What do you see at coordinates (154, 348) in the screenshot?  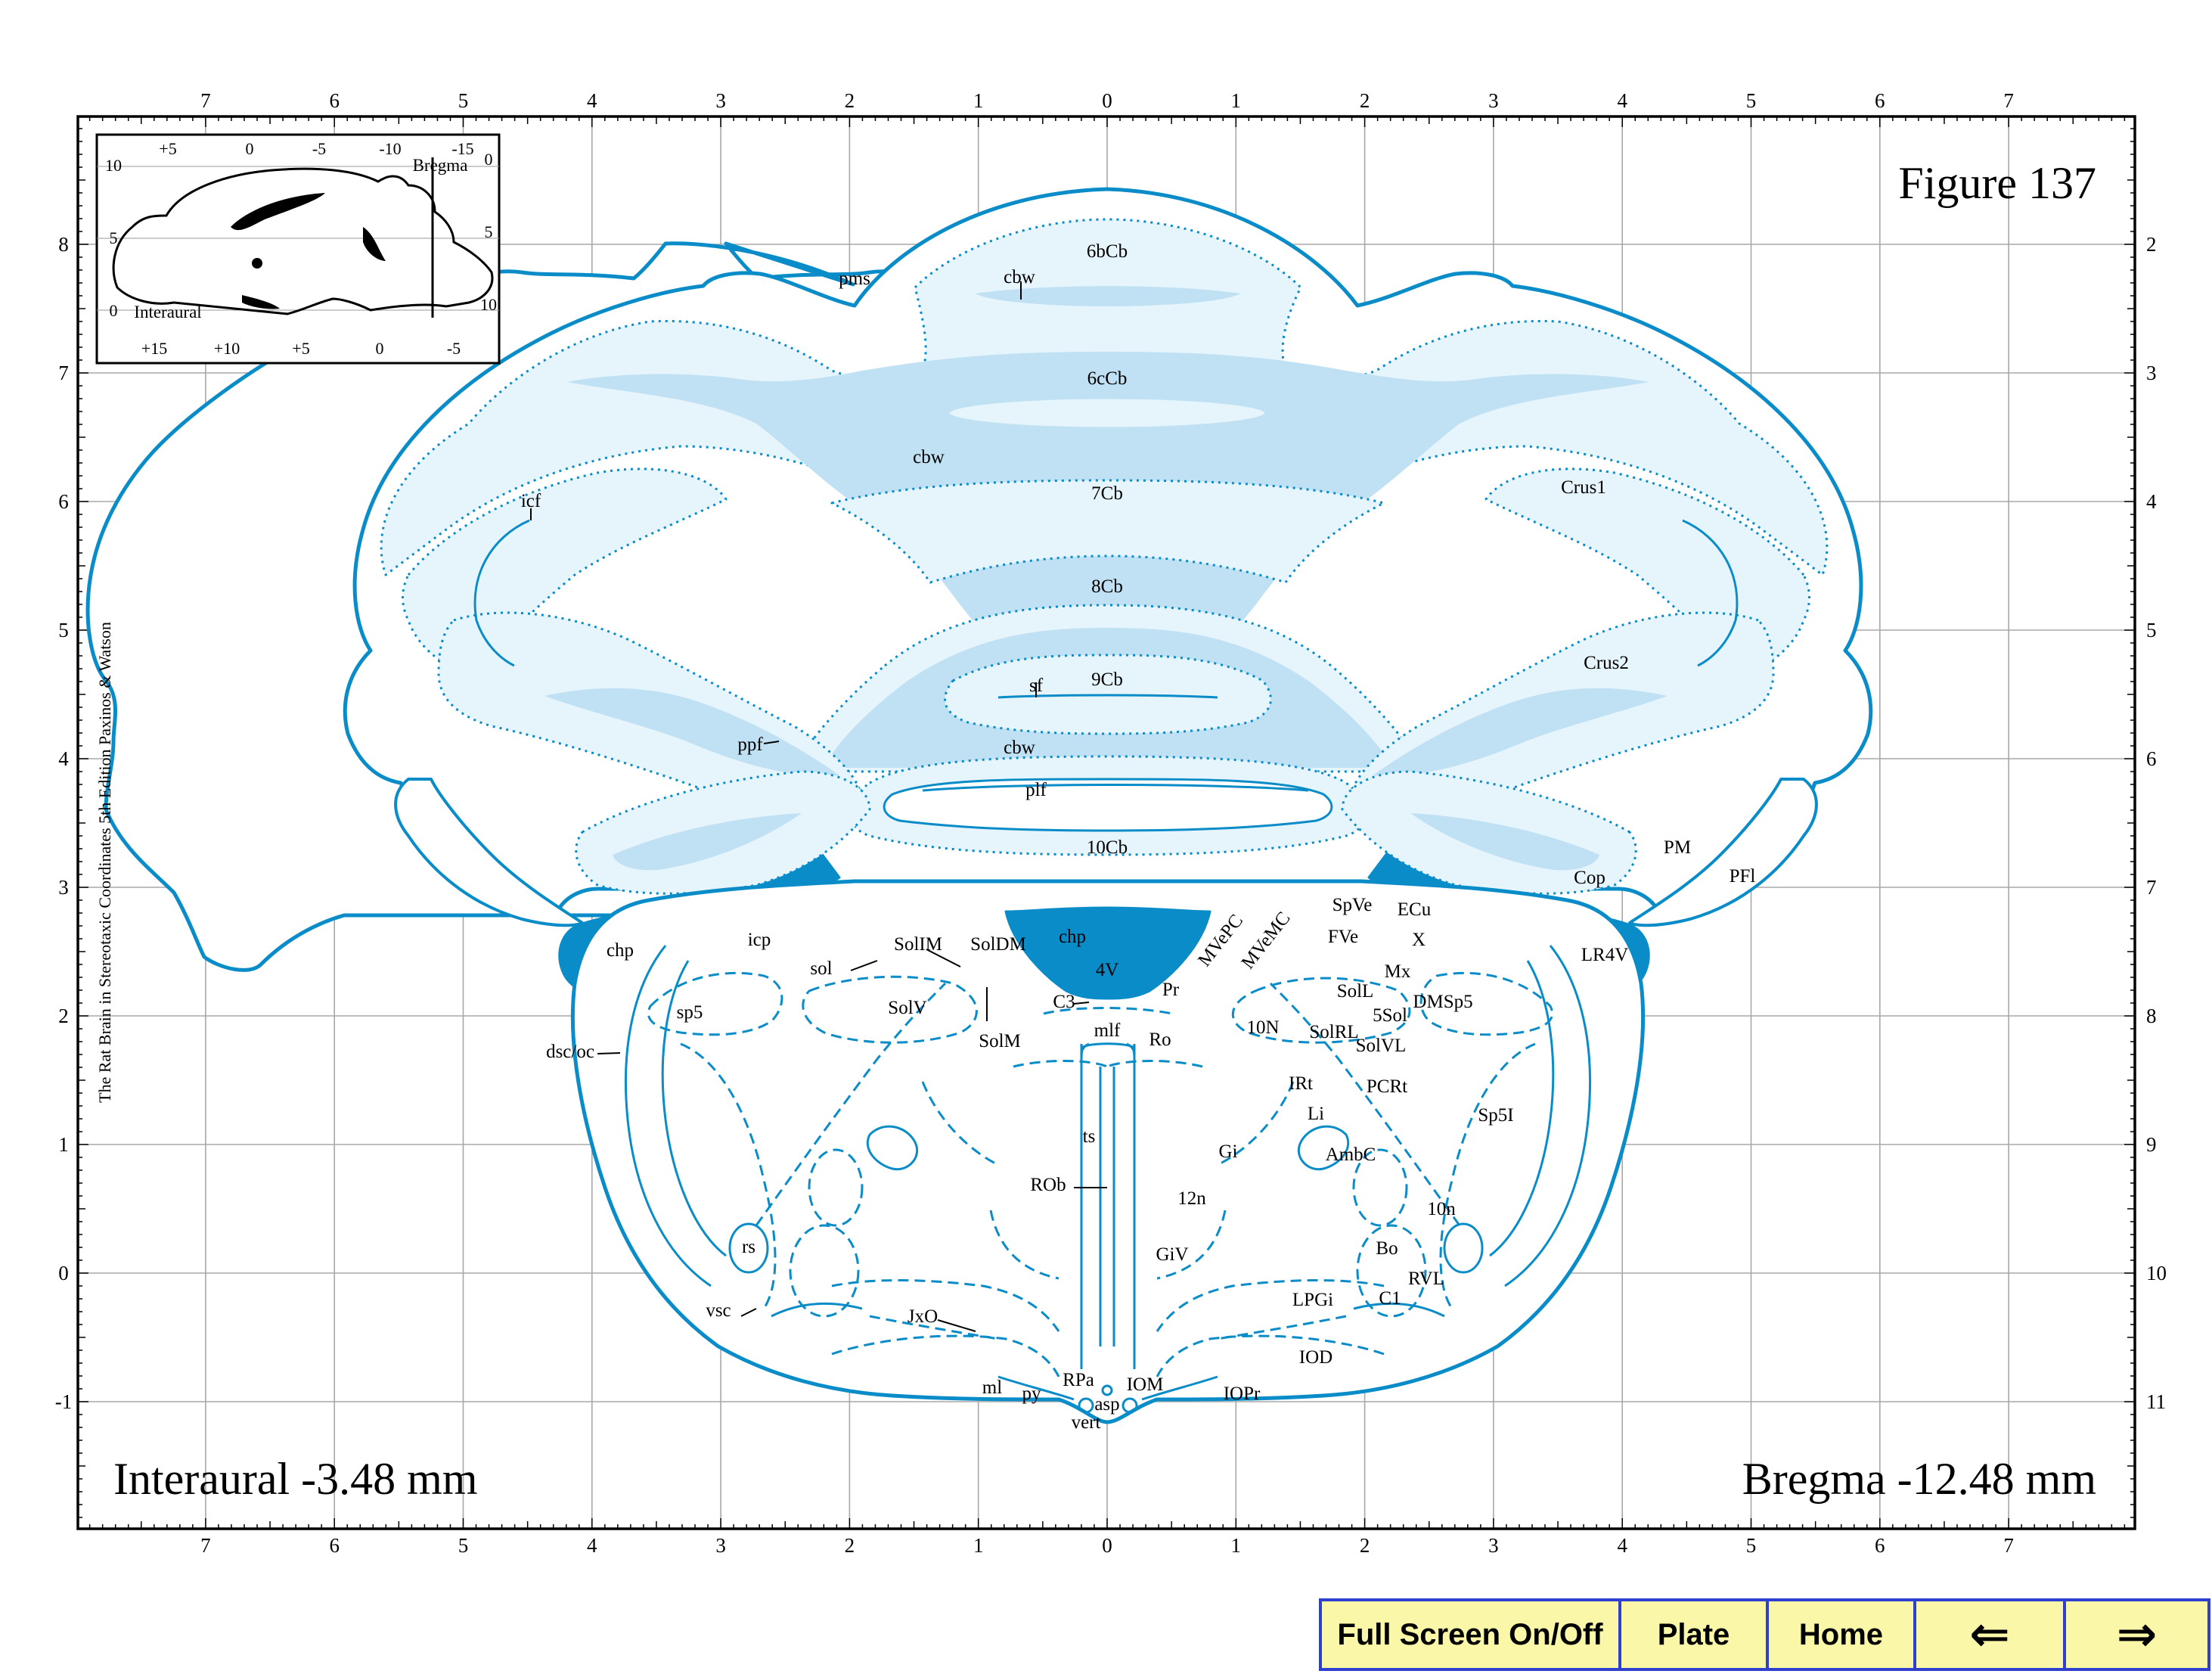 I see `inset-bottom-tick: +15` at bounding box center [154, 348].